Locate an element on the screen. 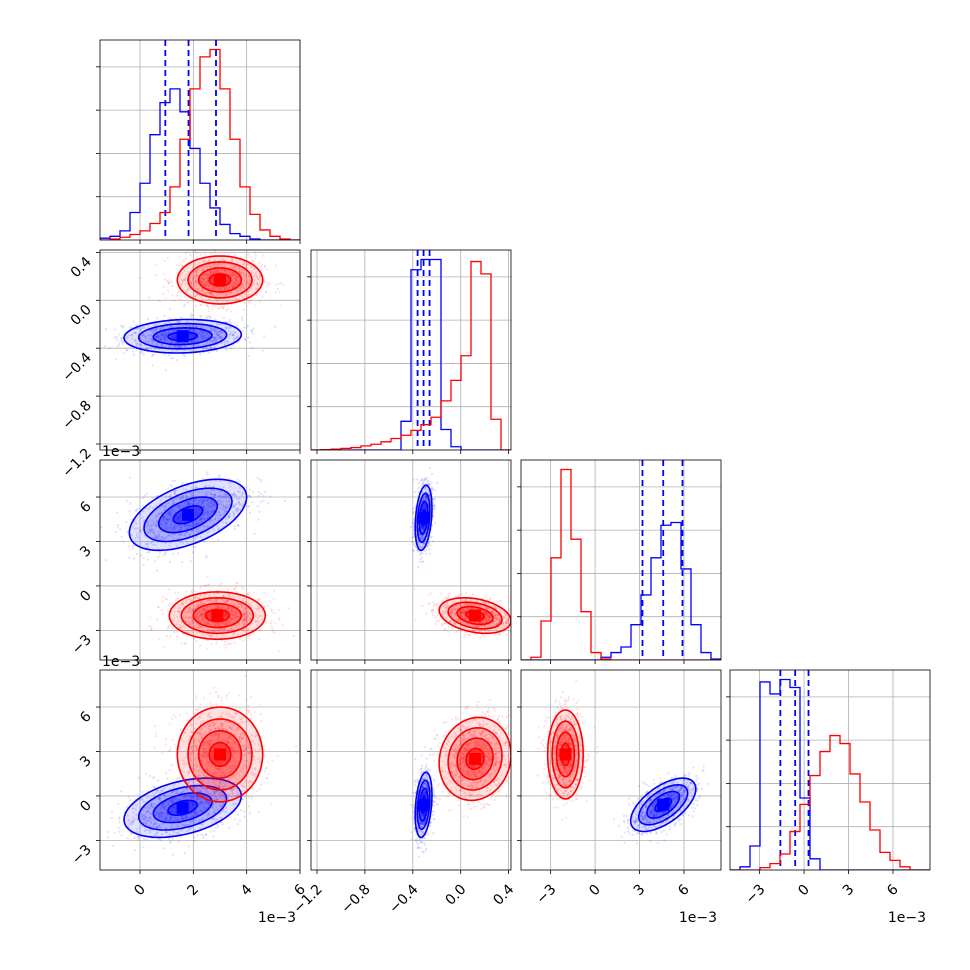  blue-density-peak is located at coordinates (182, 336).